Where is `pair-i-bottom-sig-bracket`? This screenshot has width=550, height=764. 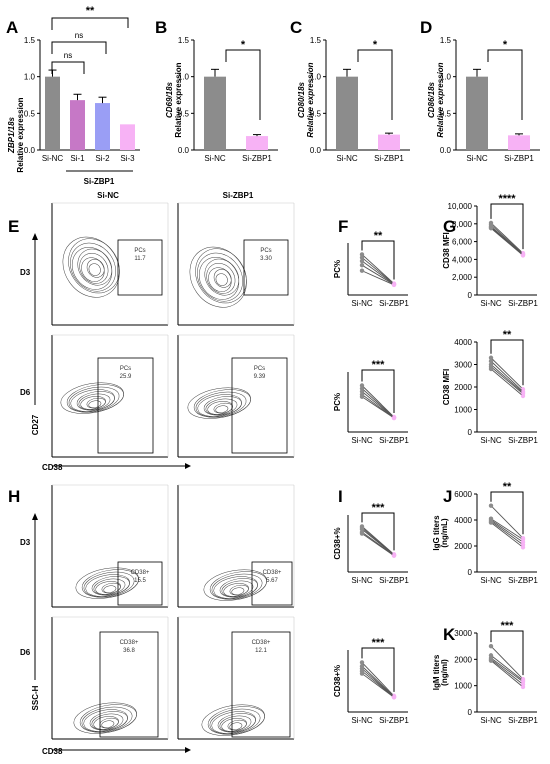 pair-i-bottom-sig-bracket is located at coordinates (378, 669).